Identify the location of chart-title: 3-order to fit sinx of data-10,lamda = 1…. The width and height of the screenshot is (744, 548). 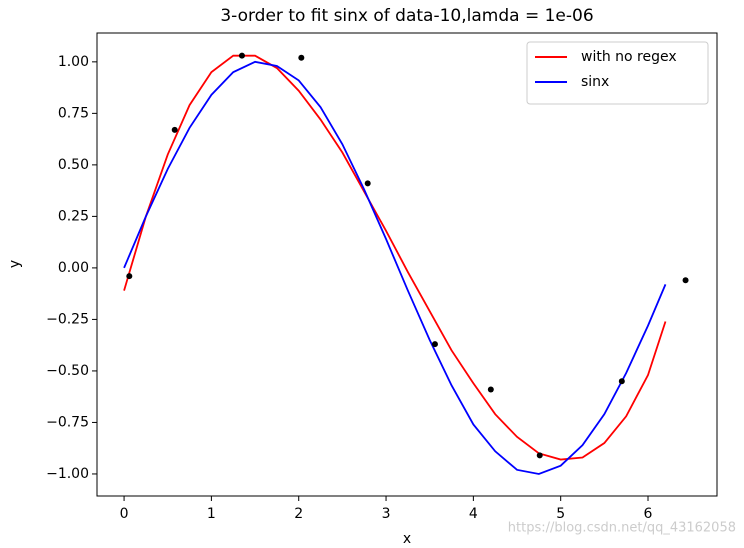
(406, 16).